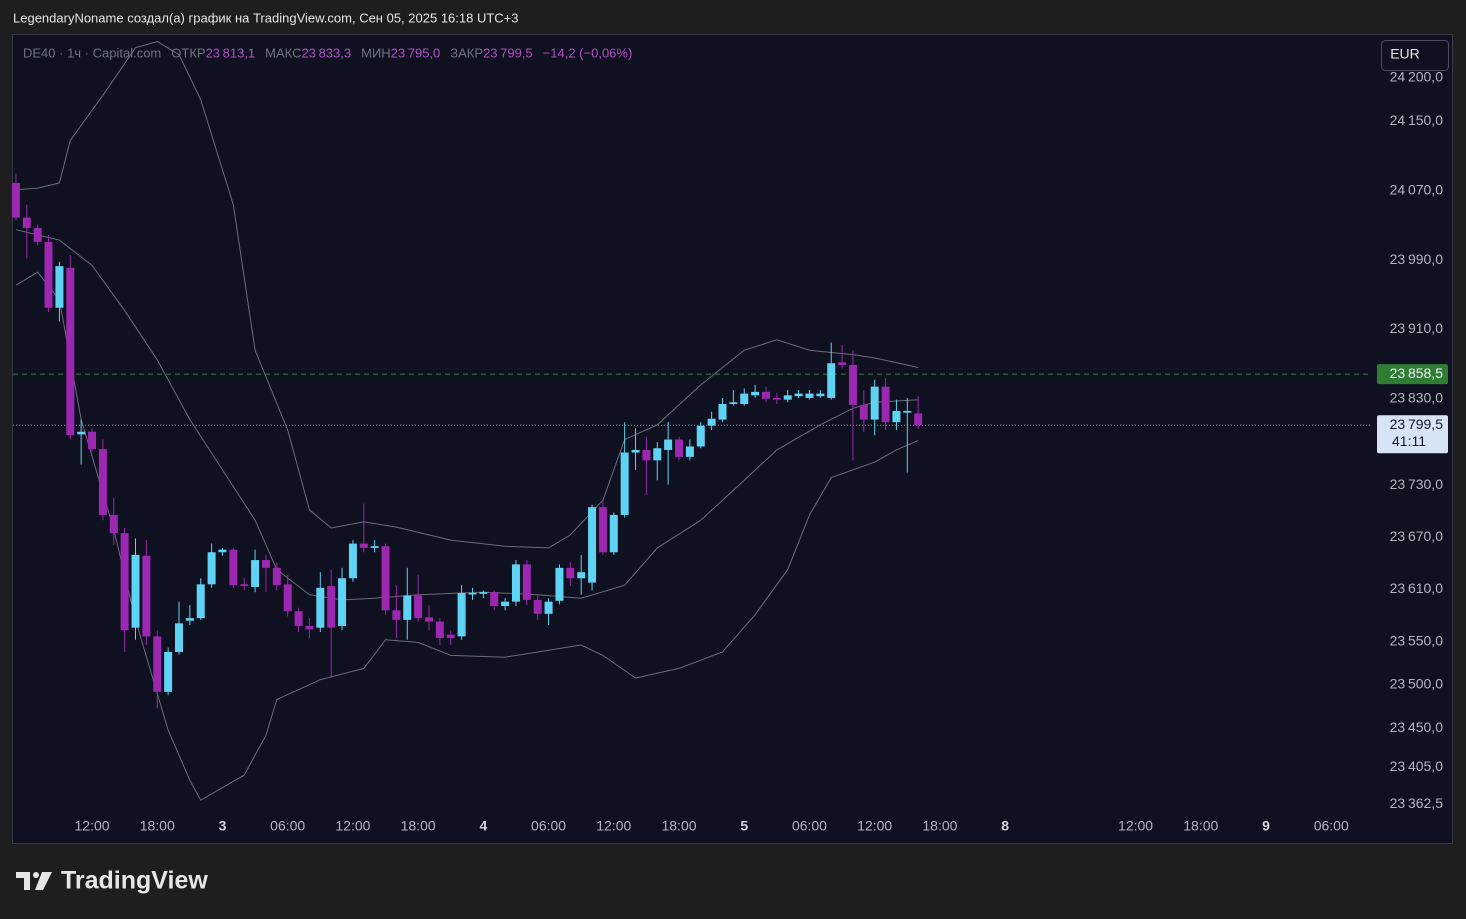 This screenshot has width=1466, height=919. I want to click on y-tick-label: 23 500,0, so click(1417, 684).